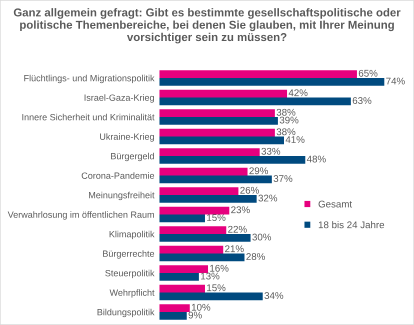 The height and width of the screenshot is (325, 414). I want to click on y-tick-label: Innere Sicherheit und Kriminalität, so click(88, 117).